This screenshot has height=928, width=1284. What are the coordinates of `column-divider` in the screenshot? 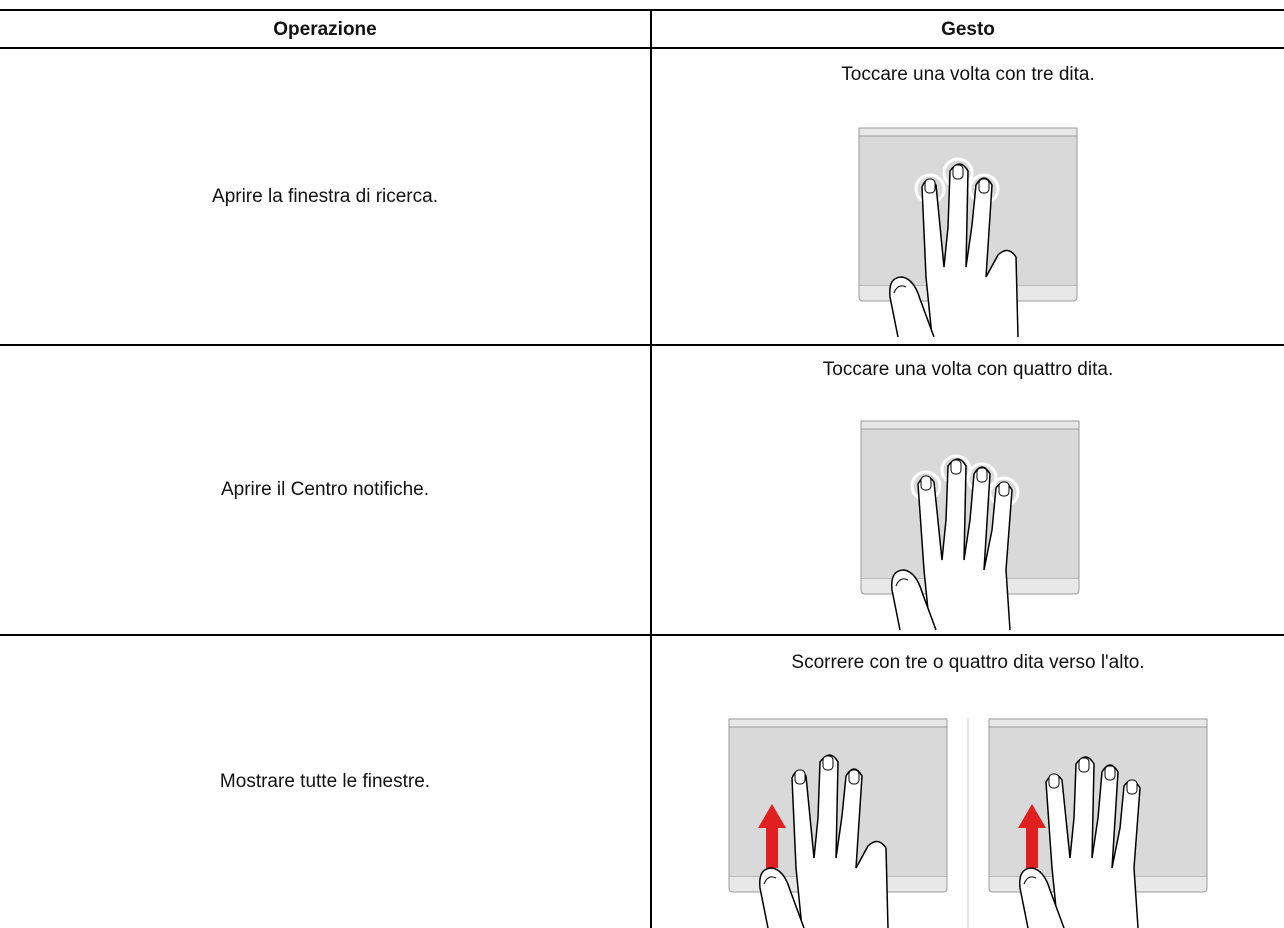 It's located at (651, 469).